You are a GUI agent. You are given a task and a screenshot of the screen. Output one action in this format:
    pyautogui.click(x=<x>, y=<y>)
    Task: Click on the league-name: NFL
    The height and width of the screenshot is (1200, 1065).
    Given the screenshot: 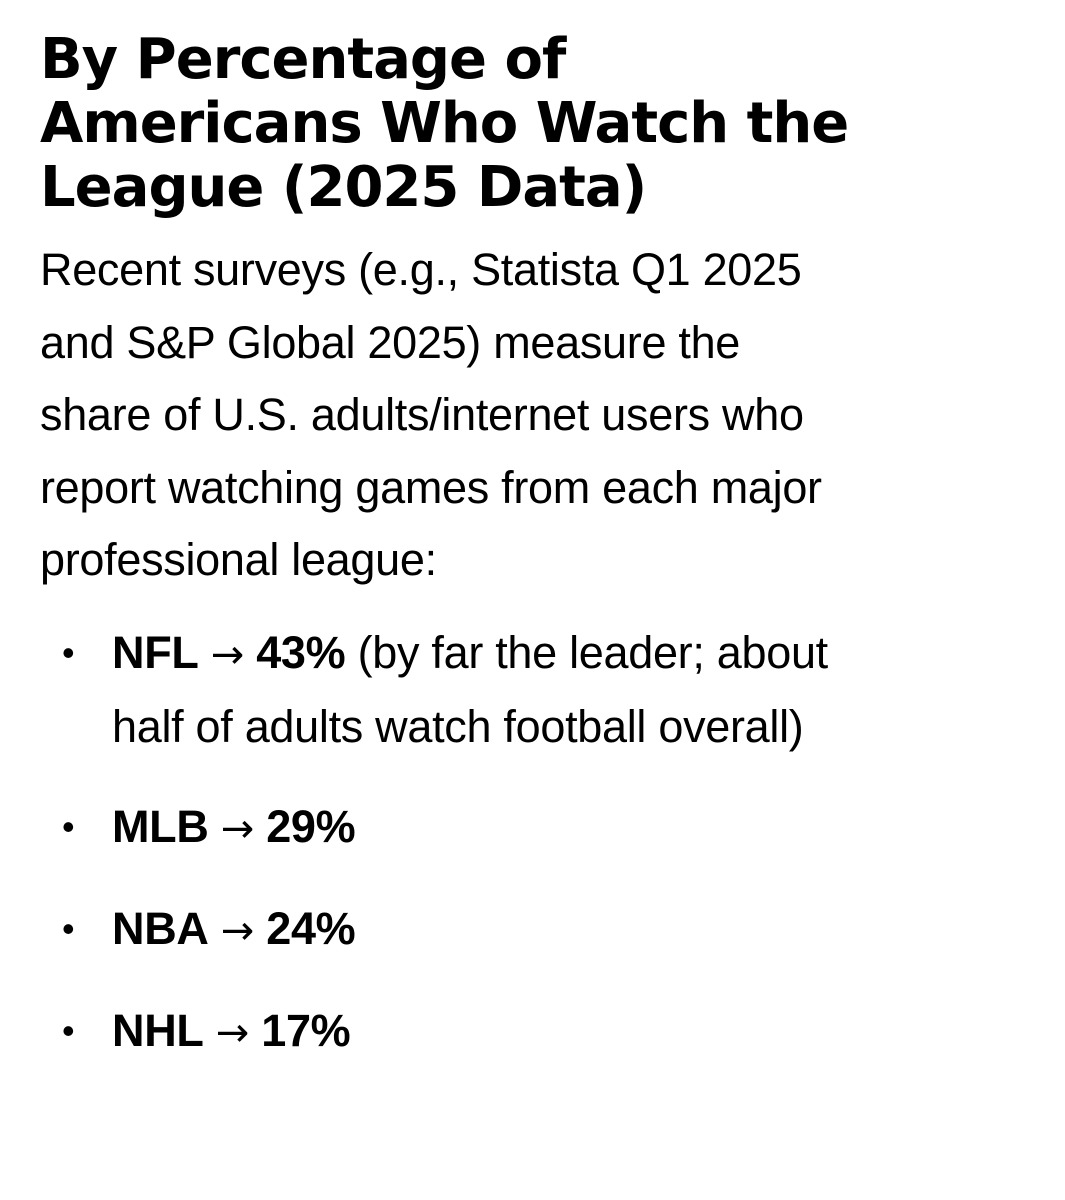 What is the action you would take?
    pyautogui.click(x=155, y=652)
    